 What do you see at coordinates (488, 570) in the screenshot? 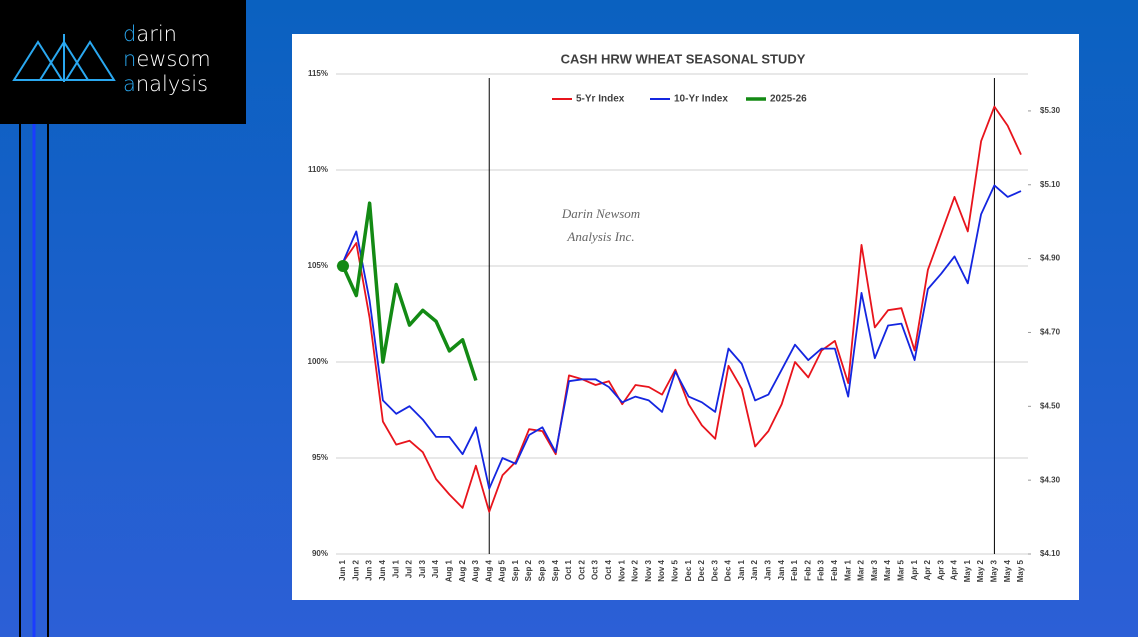
I see `x-tick-label: Aug 4` at bounding box center [488, 570].